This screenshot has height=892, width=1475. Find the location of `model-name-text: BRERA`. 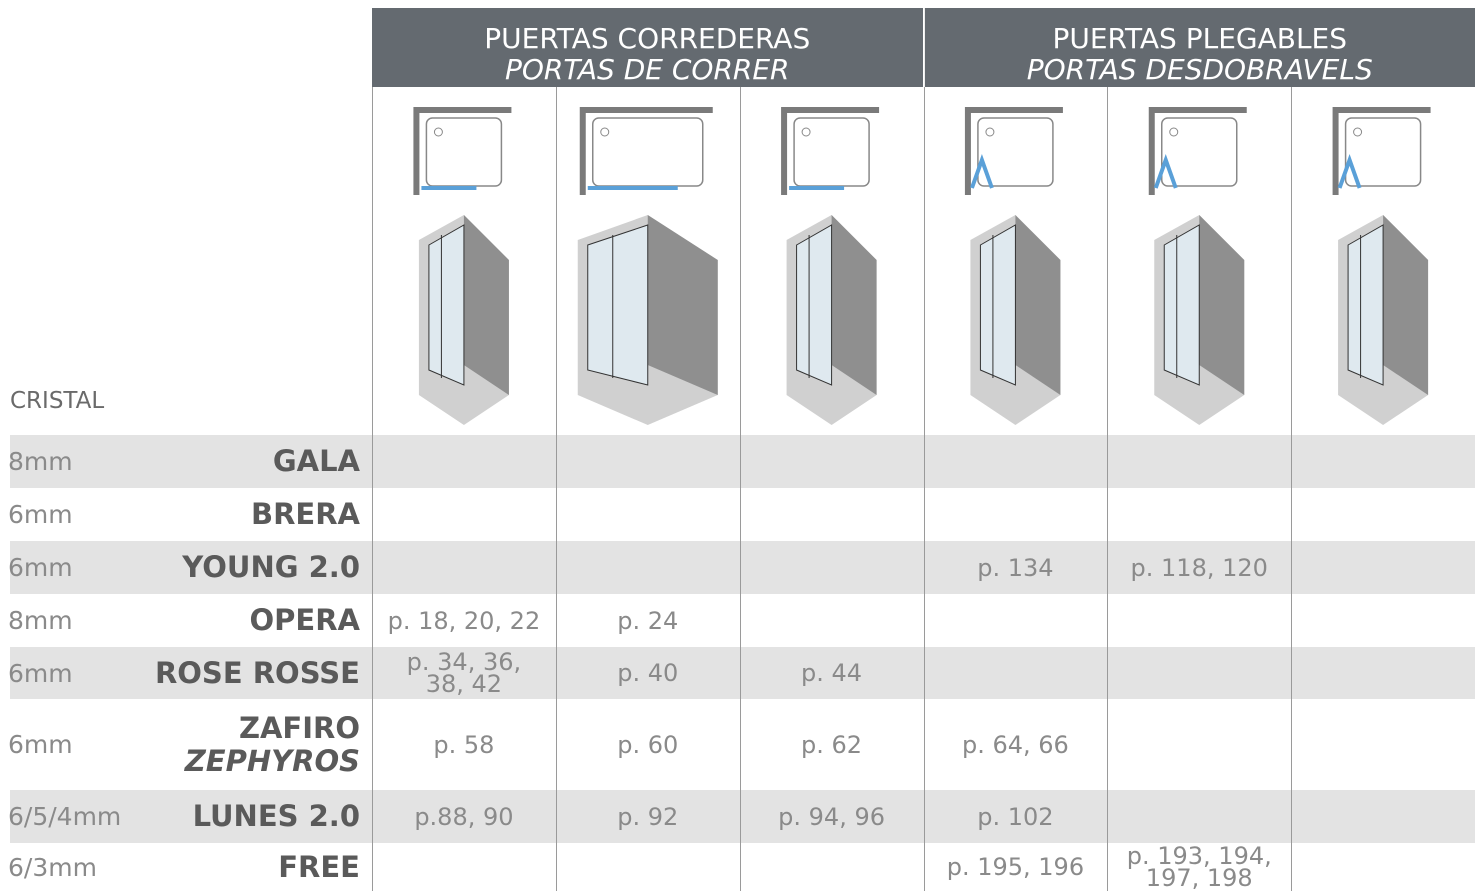

model-name-text: BRERA is located at coordinates (305, 514).